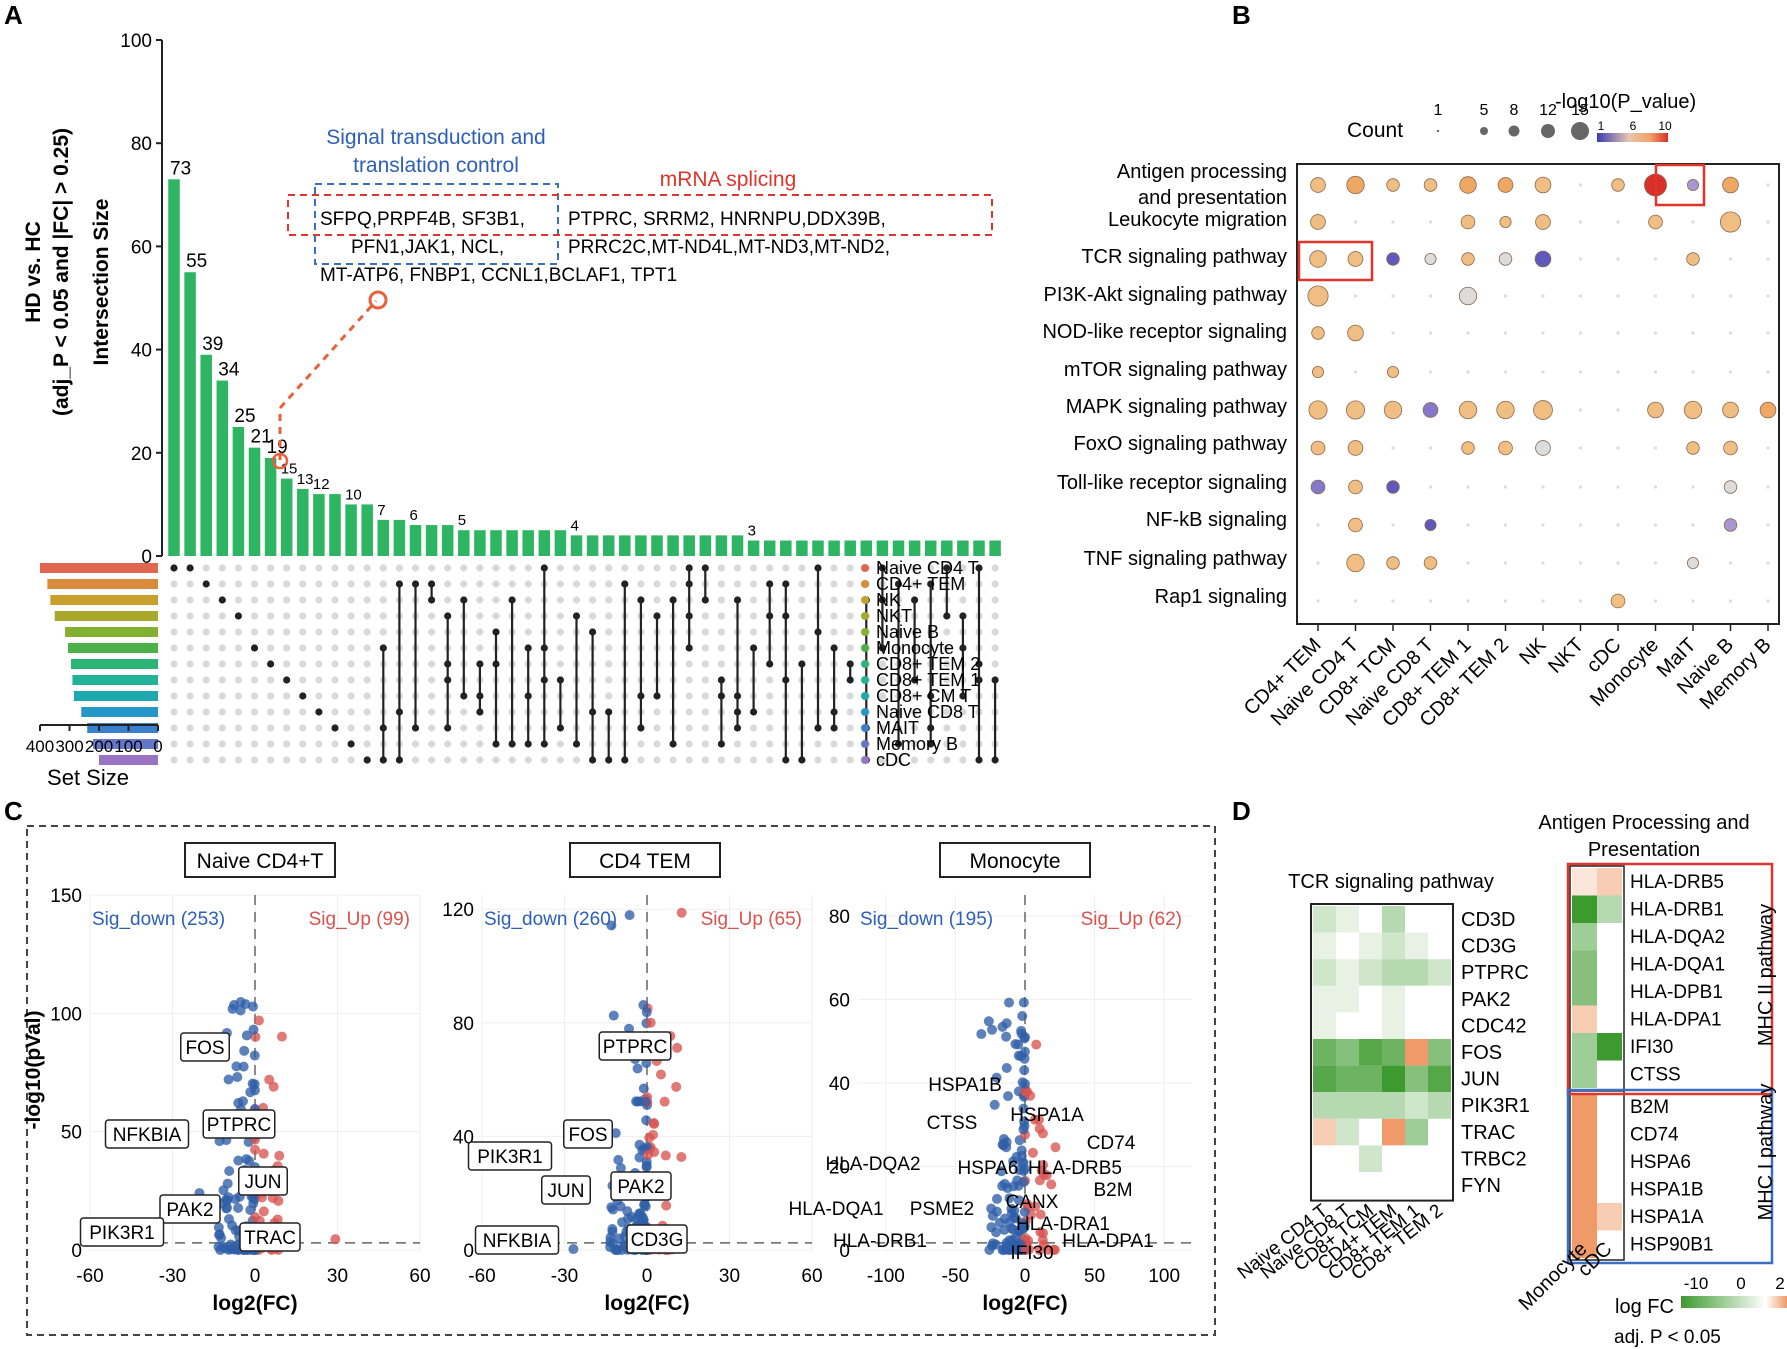  Describe the element at coordinates (76, 1251) in the screenshot. I see `volcano-ytick: 0` at that location.